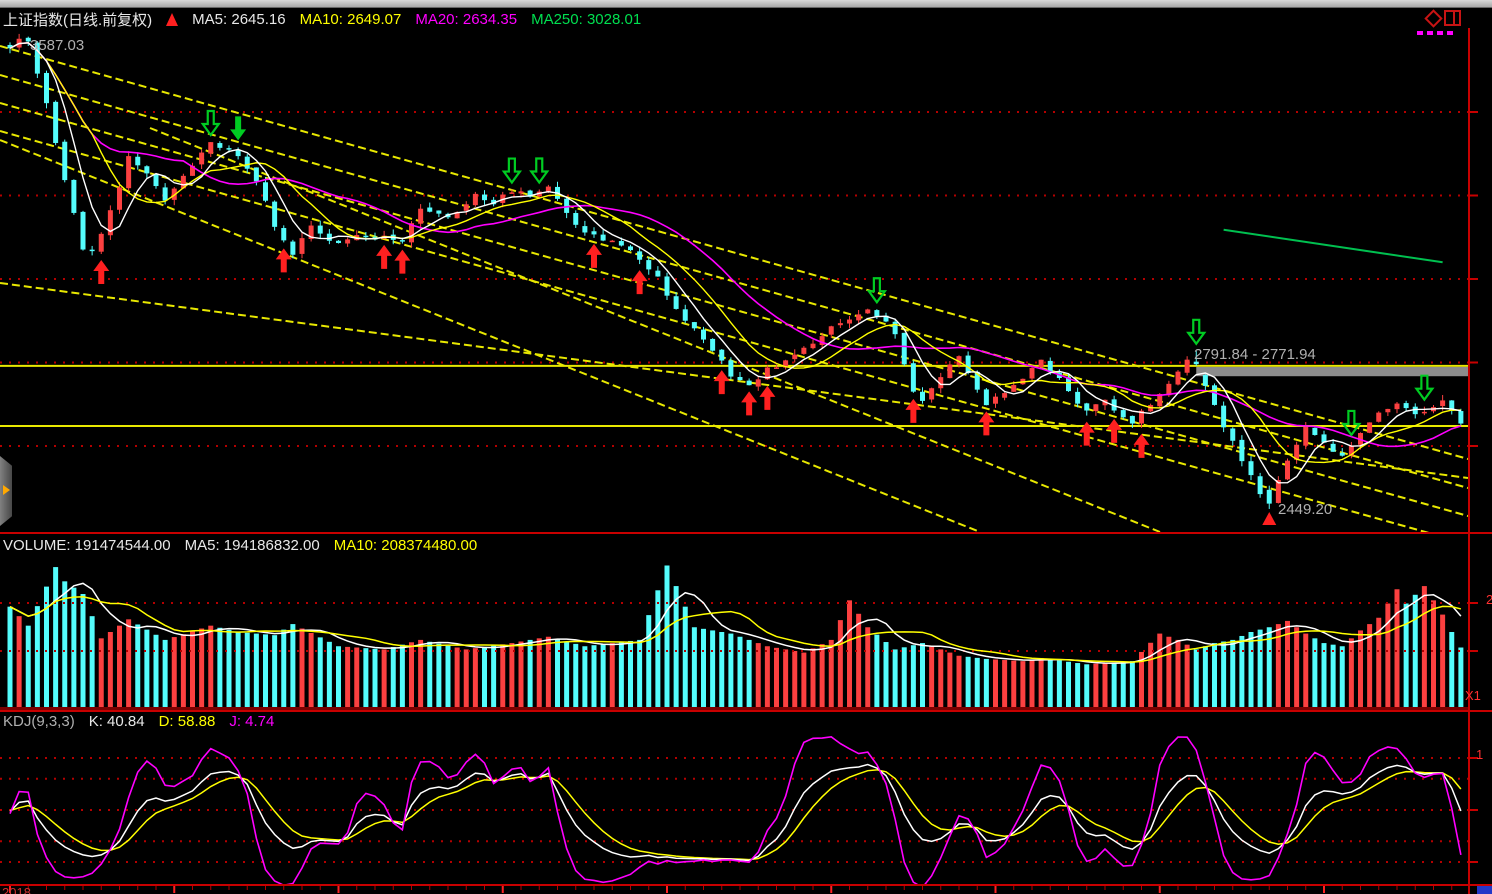  I want to click on volume-value: VOLUME: 191474544.00, so click(87, 545).